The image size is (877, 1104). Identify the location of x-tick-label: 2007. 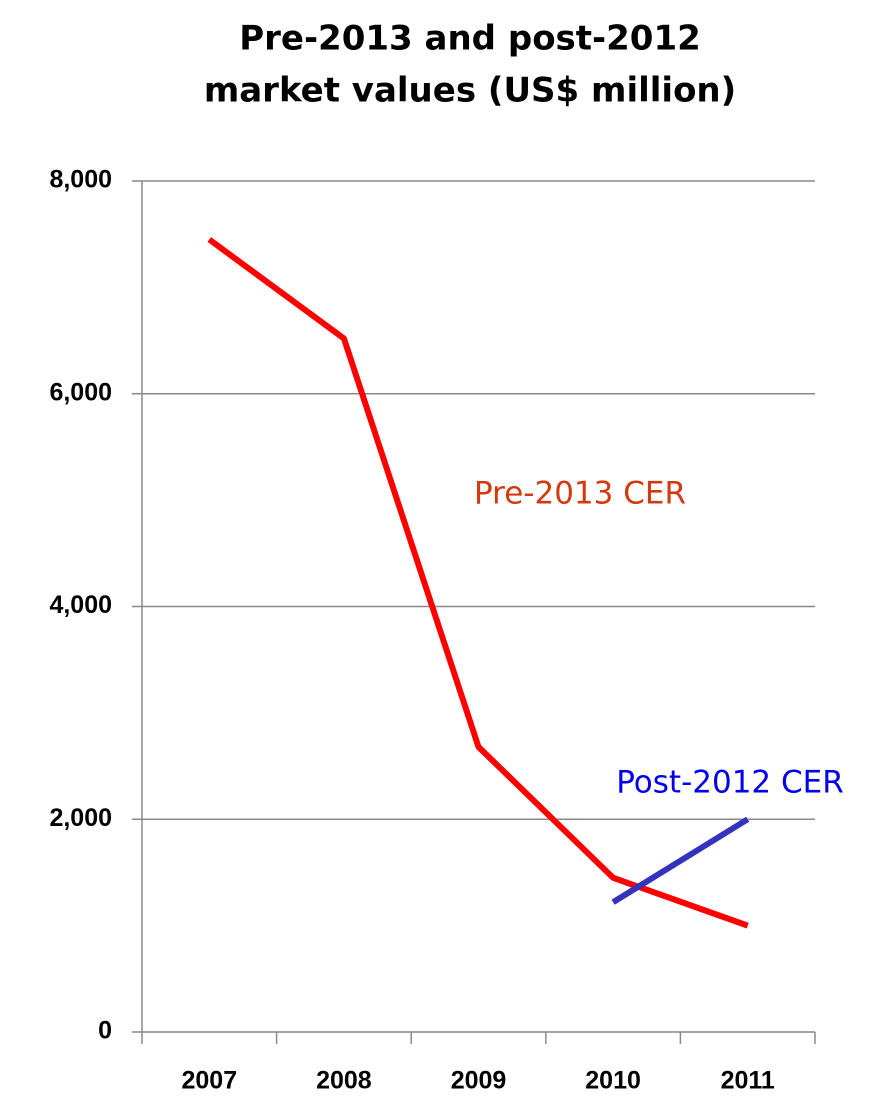
(209, 1081).